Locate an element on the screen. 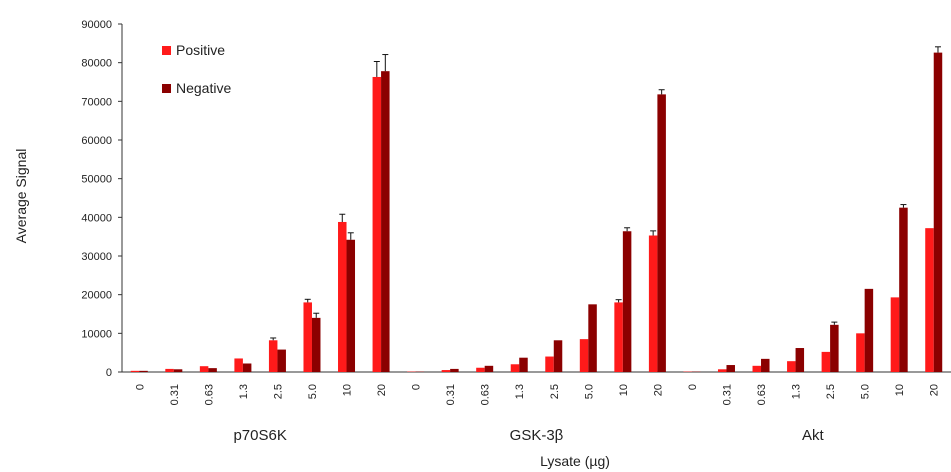 The height and width of the screenshot is (472, 951). group-label: Akt is located at coordinates (813, 435).